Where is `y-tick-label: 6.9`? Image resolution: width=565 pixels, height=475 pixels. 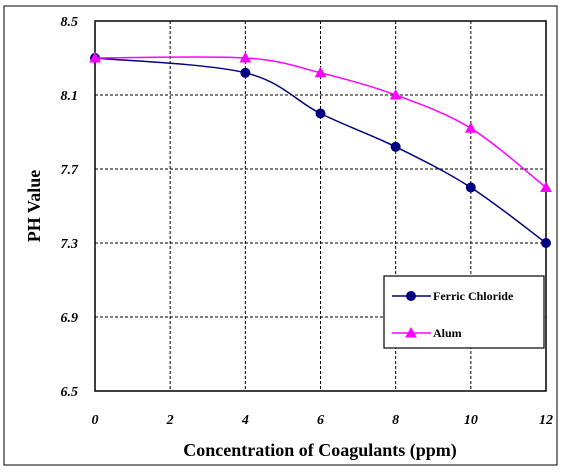 y-tick-label: 6.9 is located at coordinates (70, 318).